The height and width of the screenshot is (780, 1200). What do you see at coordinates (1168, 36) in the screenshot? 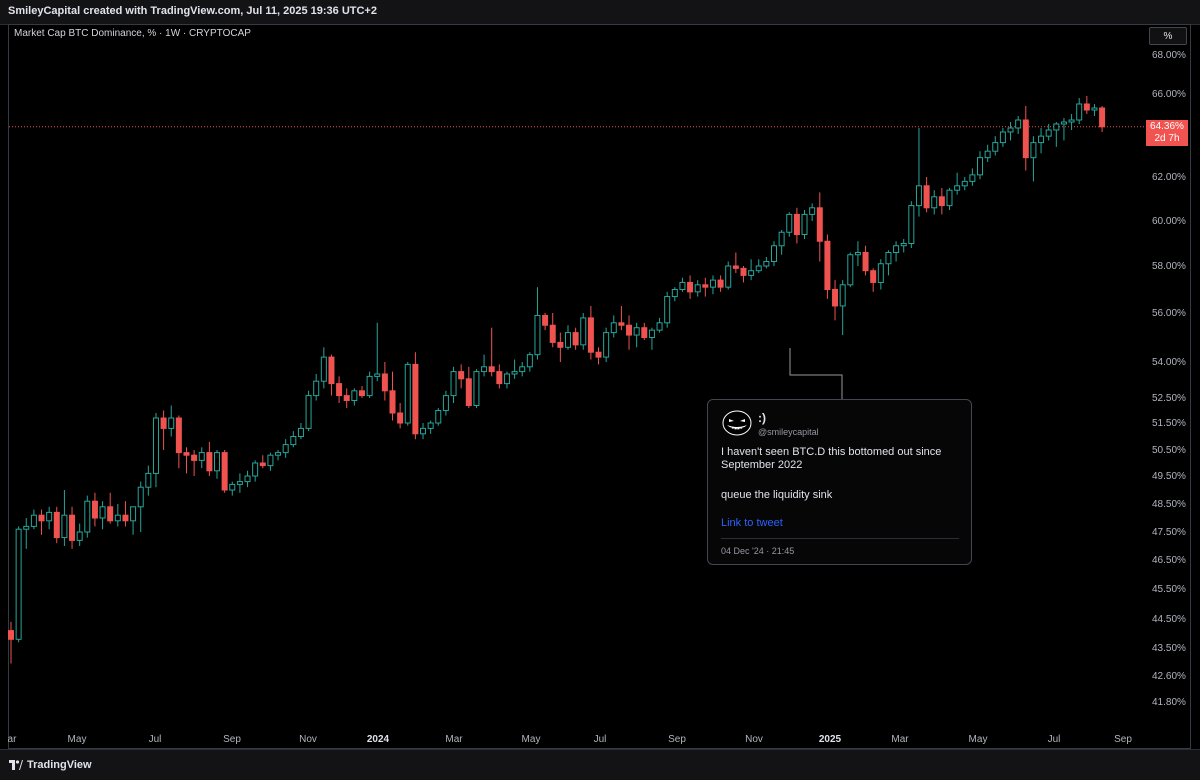
I see `percent-scale-button: %` at bounding box center [1168, 36].